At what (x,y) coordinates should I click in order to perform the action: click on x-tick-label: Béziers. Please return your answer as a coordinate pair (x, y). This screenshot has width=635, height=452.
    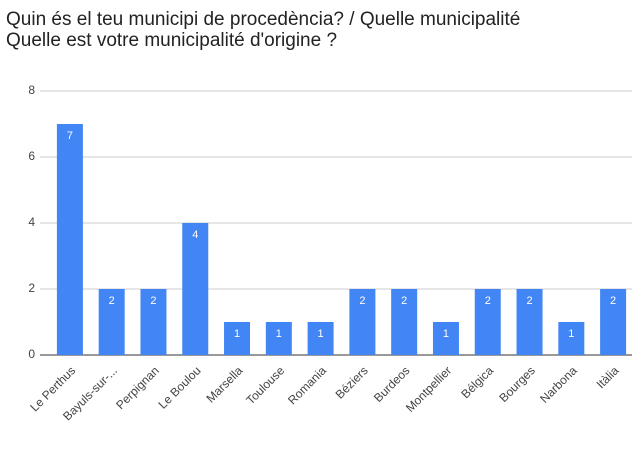
    Looking at the image, I should click on (352, 382).